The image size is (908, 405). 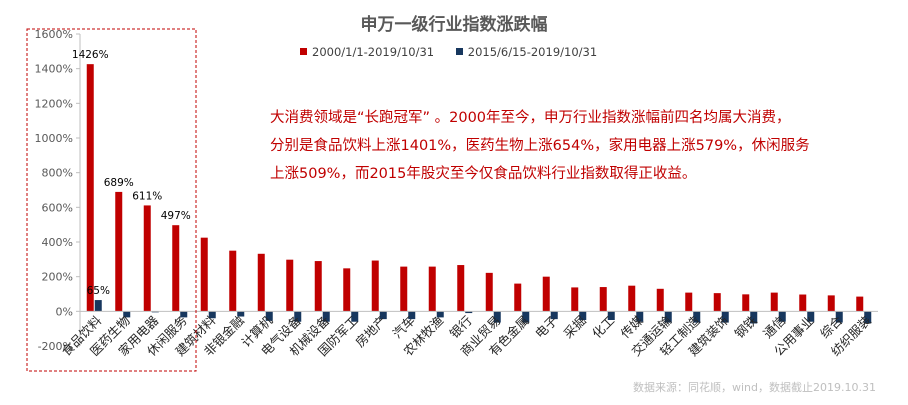 I want to click on y-tick-label: 0%, so click(x=64, y=311).